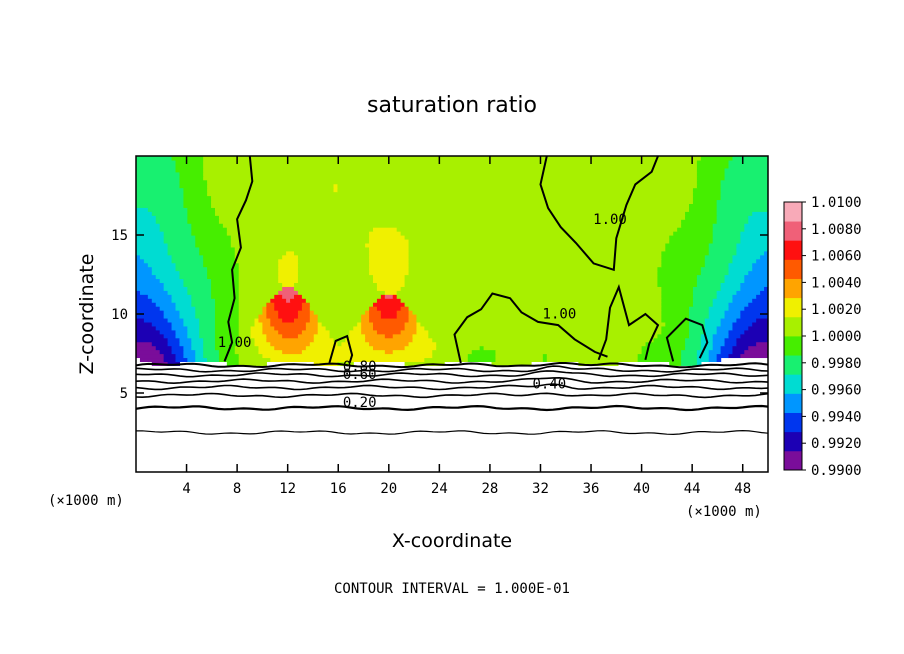  What do you see at coordinates (452, 589) in the screenshot?
I see `contour-interval-note: CONTOUR INTERVAL = 1.000E-01` at bounding box center [452, 589].